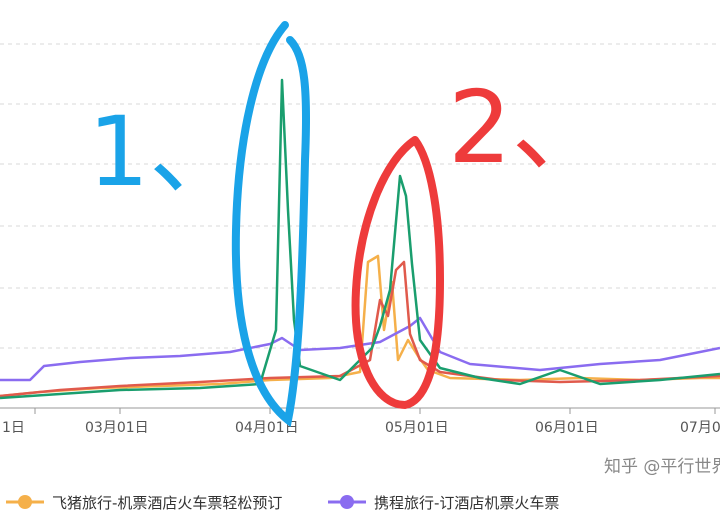 The image size is (720, 522). I want to click on x-tick-label-3: 05月01日, so click(417, 428).